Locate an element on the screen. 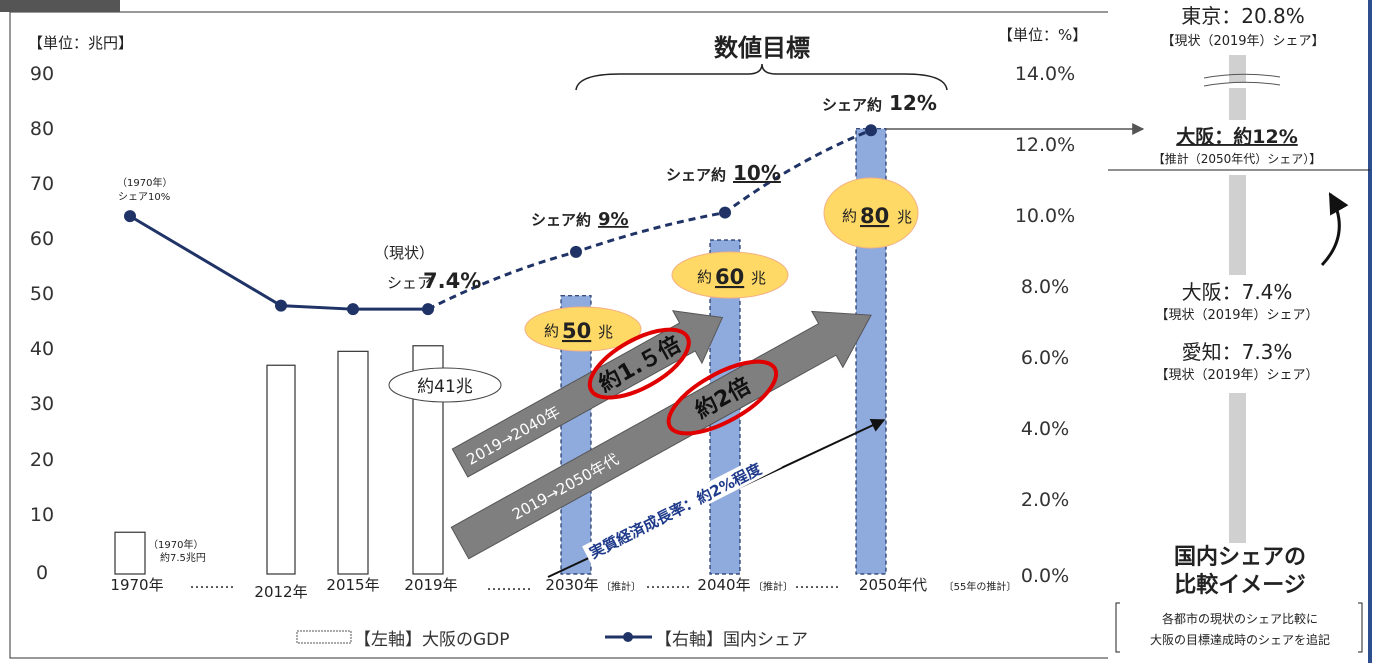  right-tick: 4.0% is located at coordinates (1045, 429).